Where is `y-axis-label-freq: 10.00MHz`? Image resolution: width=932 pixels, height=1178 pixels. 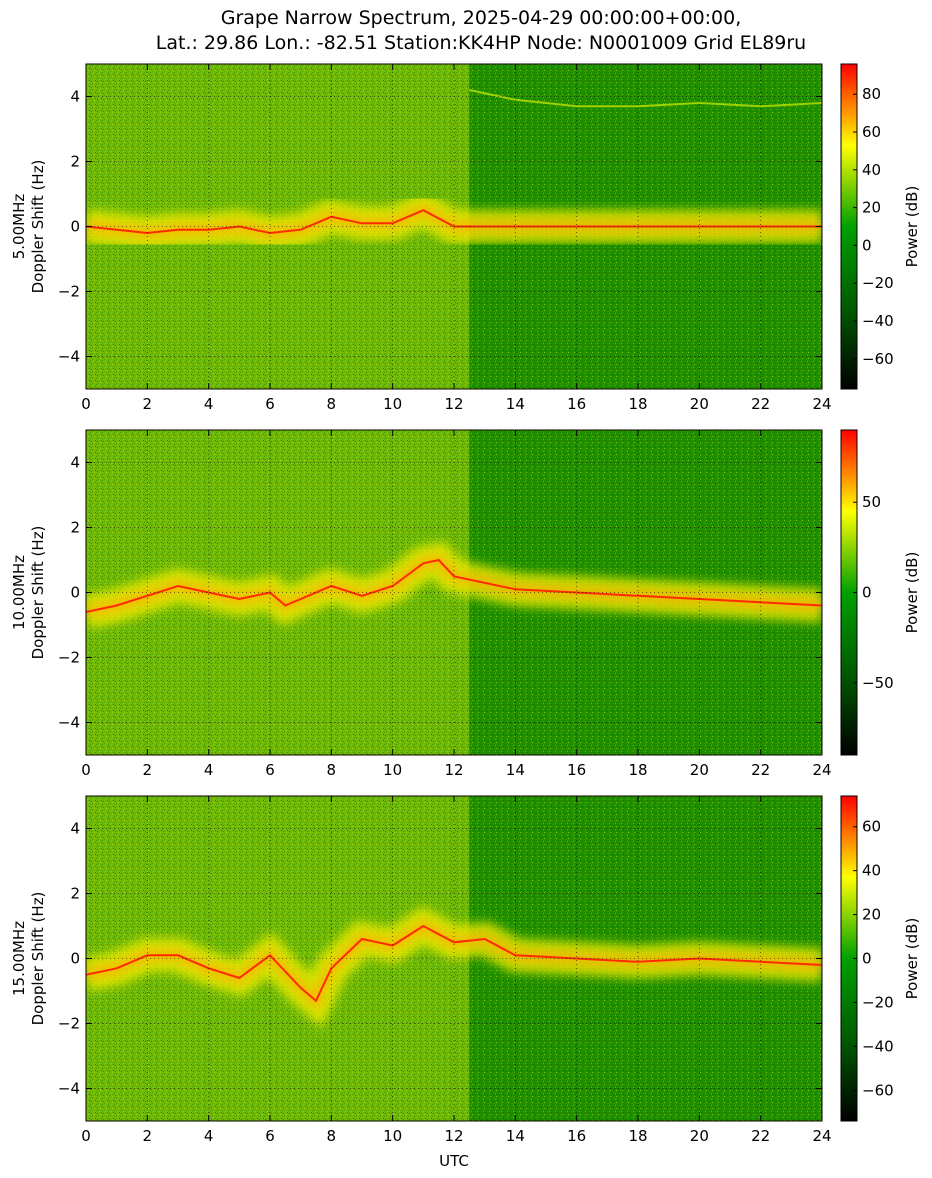
y-axis-label-freq: 10.00MHz is located at coordinates (19, 592).